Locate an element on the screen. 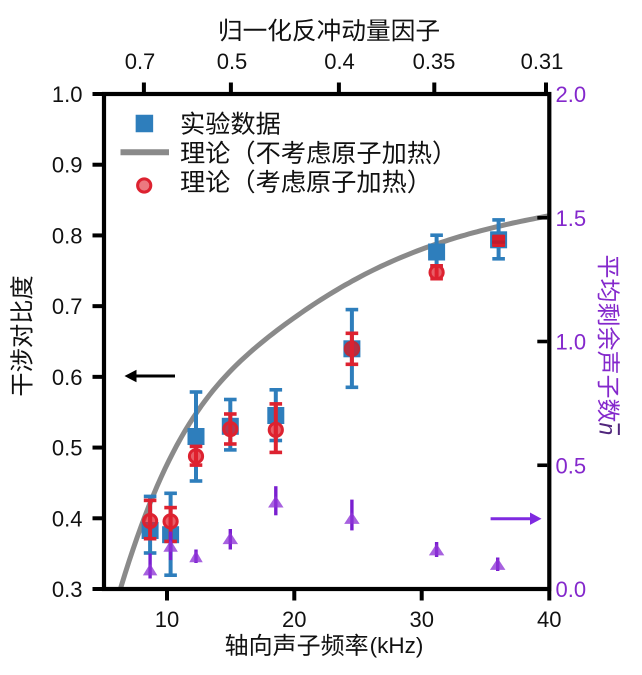  svg-text: 20 is located at coordinates (294, 619).